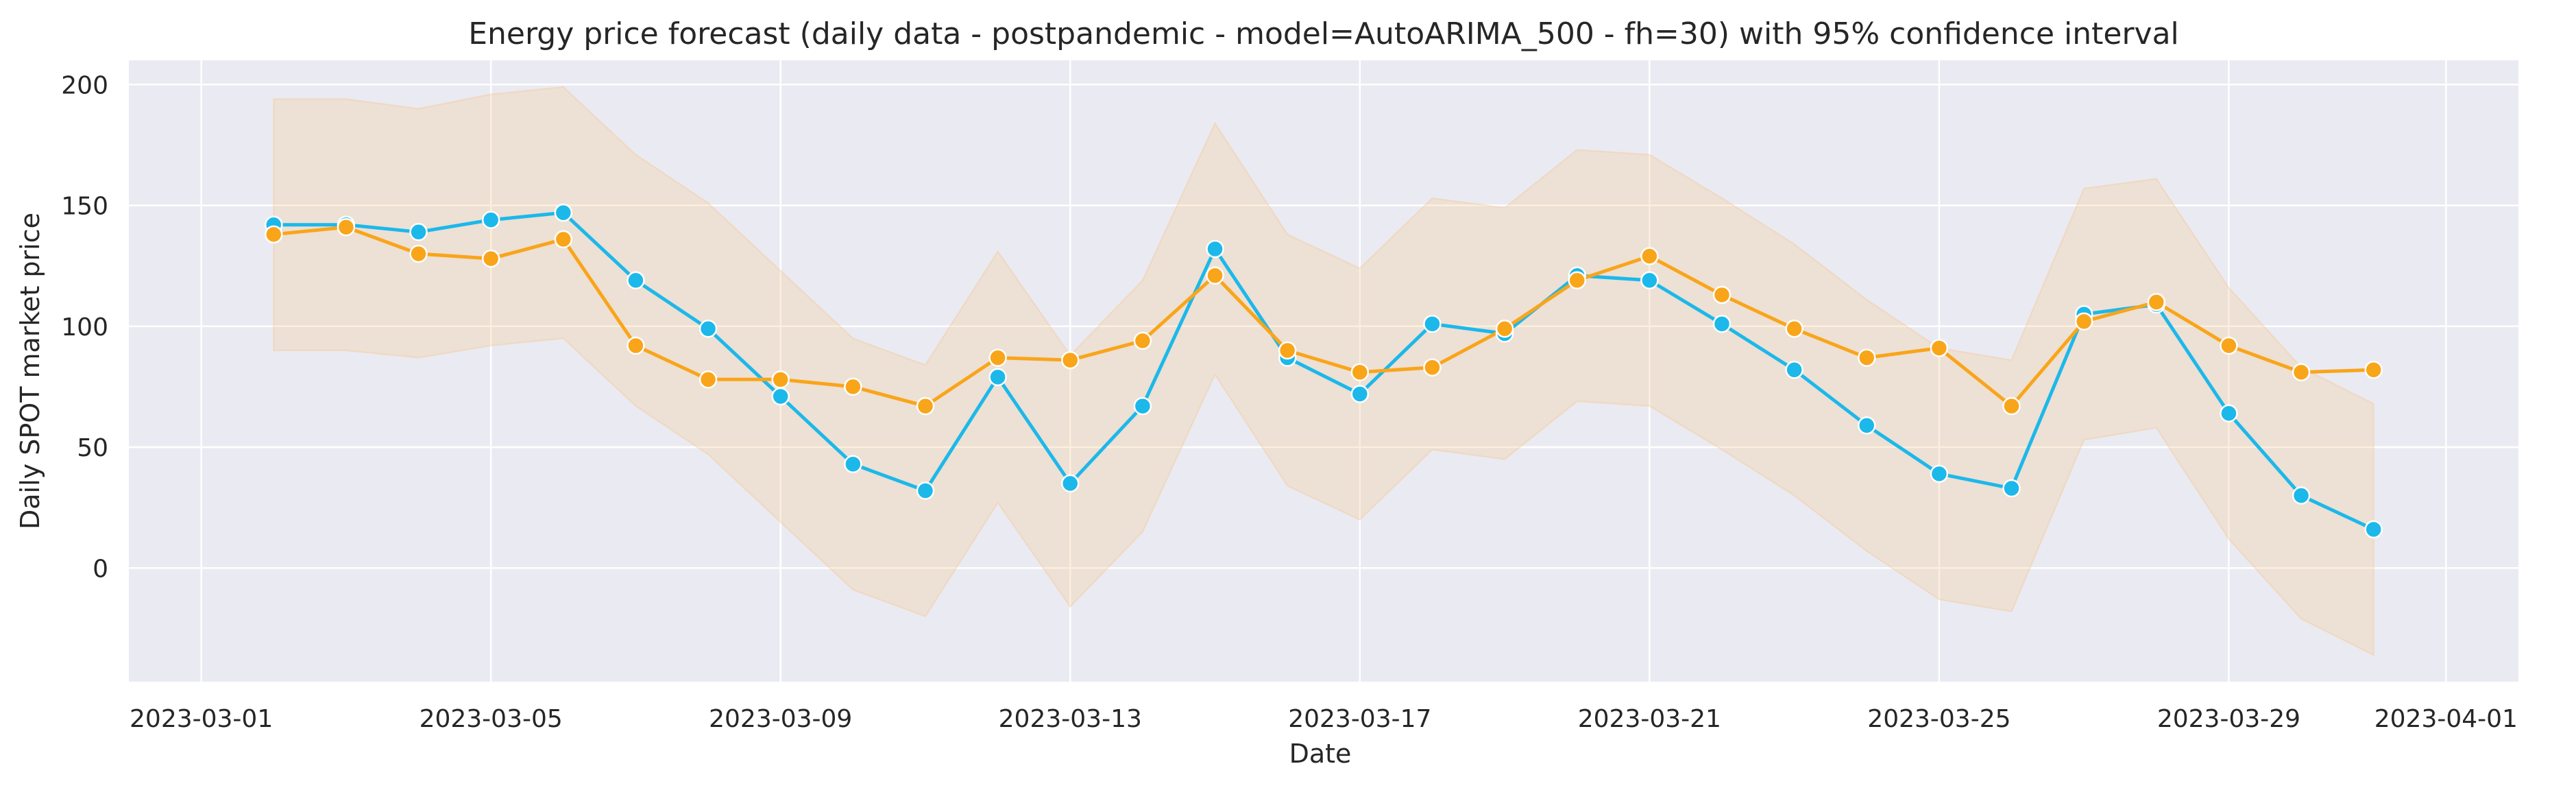 Image resolution: width=2576 pixels, height=788 pixels. What do you see at coordinates (2228, 719) in the screenshot?
I see `x-tick-label: 2023-03-29` at bounding box center [2228, 719].